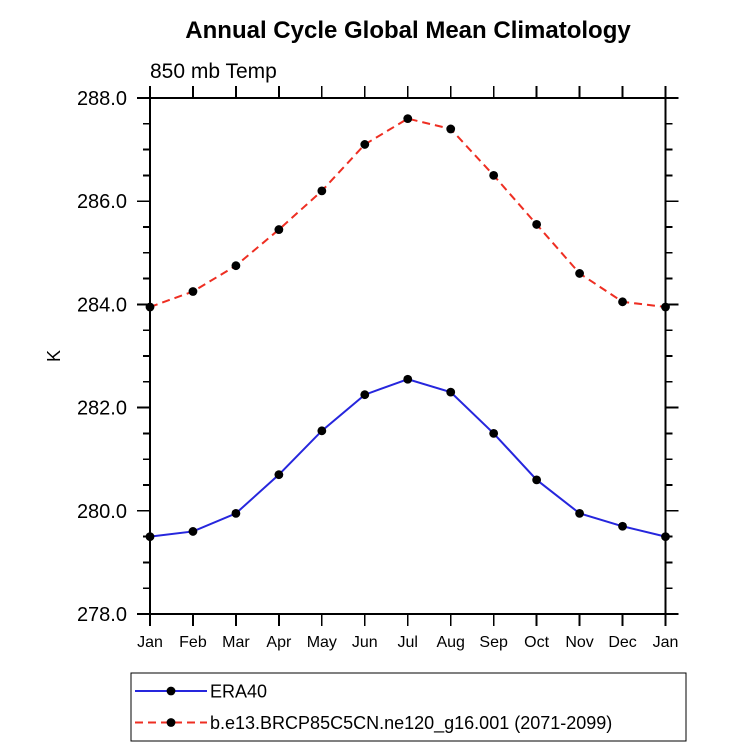  I want to click on x-tick-label: Nov, so click(579, 642).